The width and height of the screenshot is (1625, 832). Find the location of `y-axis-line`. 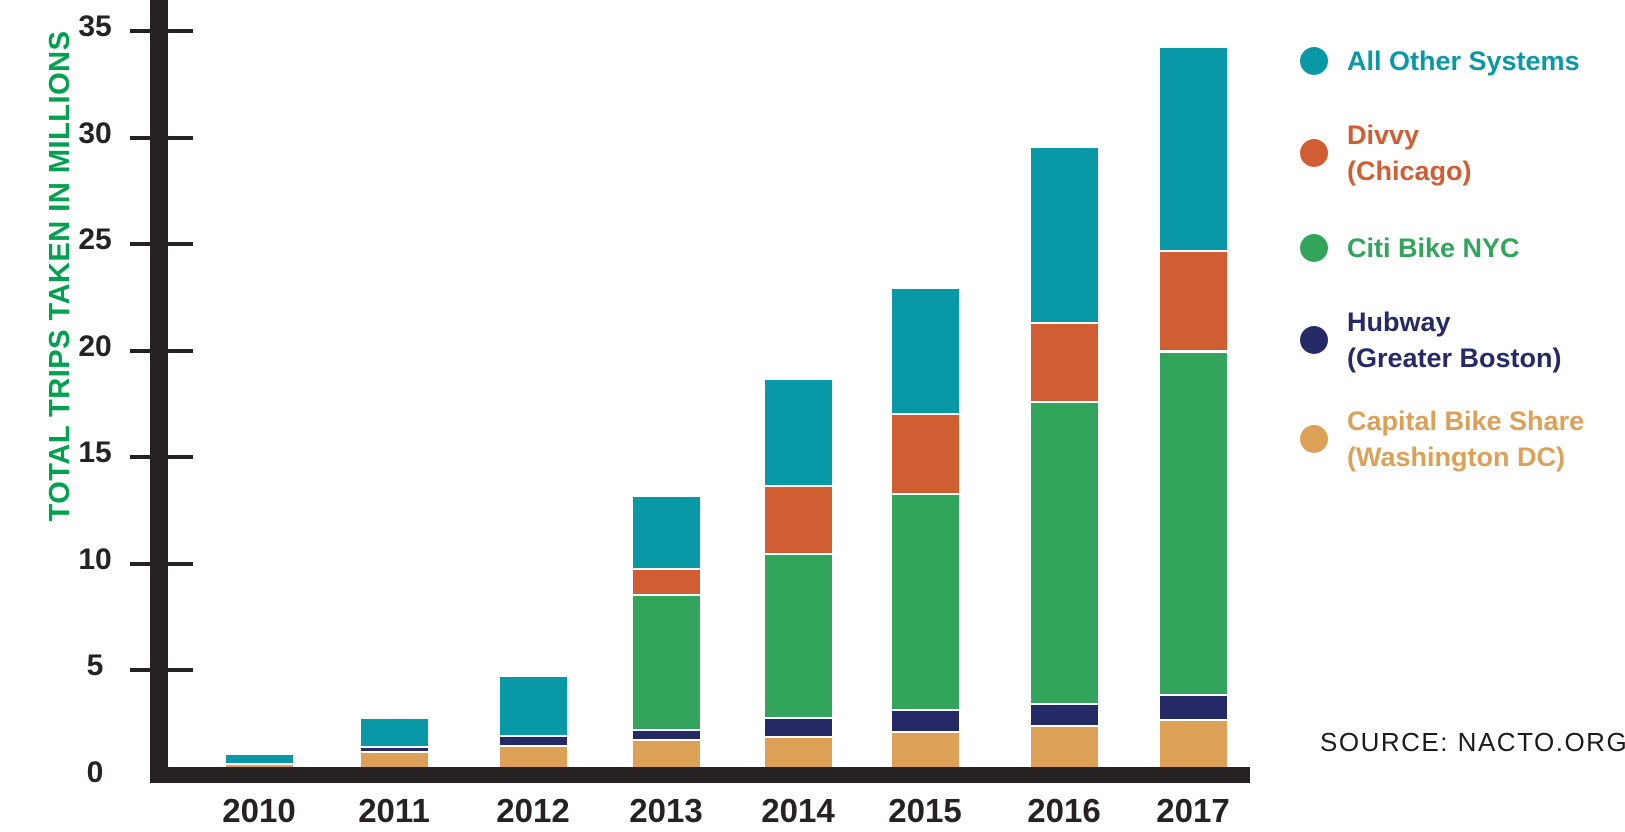

y-axis-line is located at coordinates (159, 391).